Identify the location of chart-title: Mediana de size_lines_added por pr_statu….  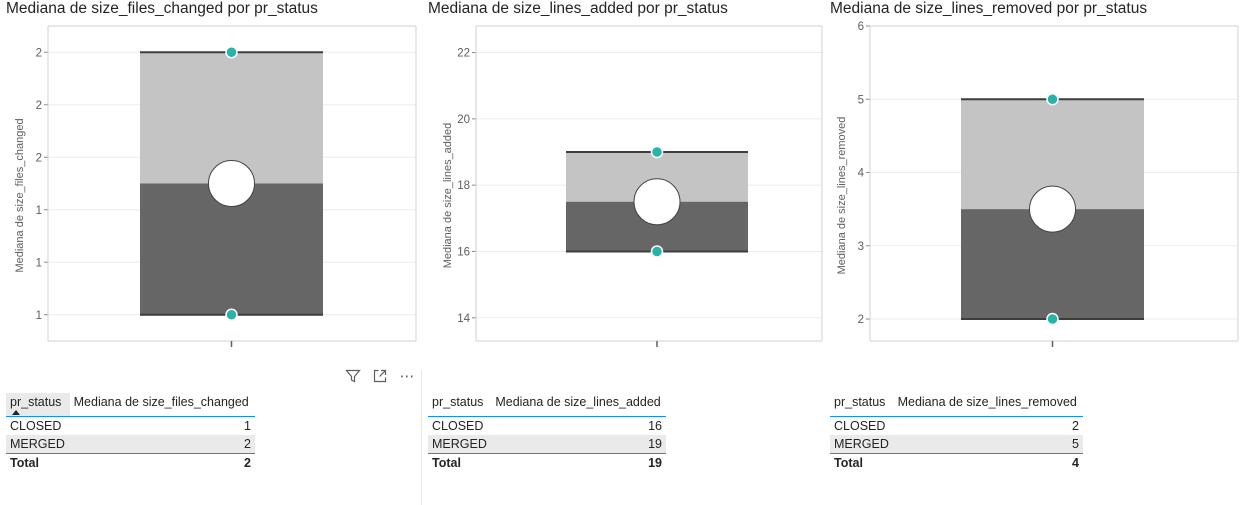
(578, 8).